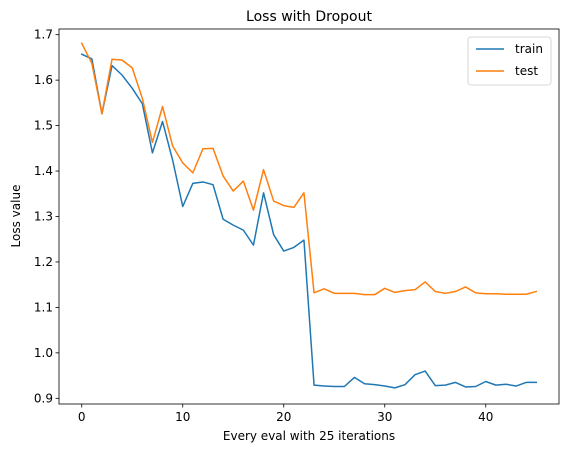 Image resolution: width=567 pixels, height=453 pixels. I want to click on y-axis-label: Loss value, so click(16, 216).